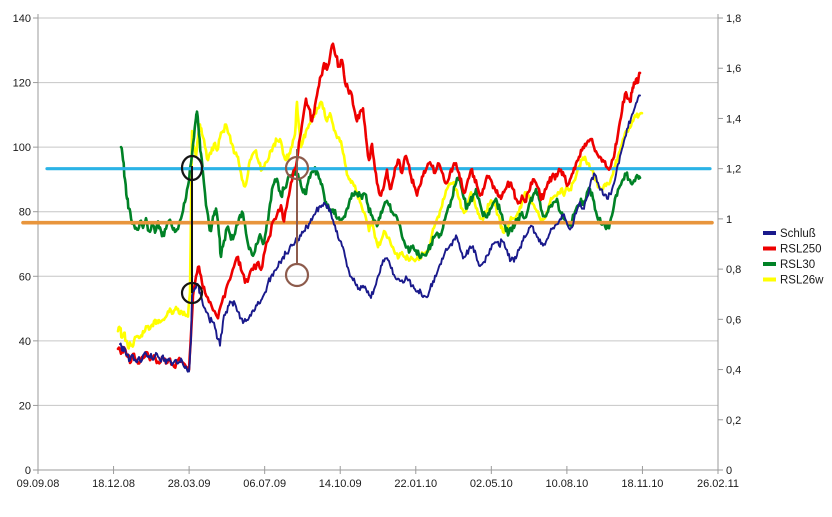 This screenshot has width=832, height=517. I want to click on x-axis-label: 18.12.08, so click(113, 484).